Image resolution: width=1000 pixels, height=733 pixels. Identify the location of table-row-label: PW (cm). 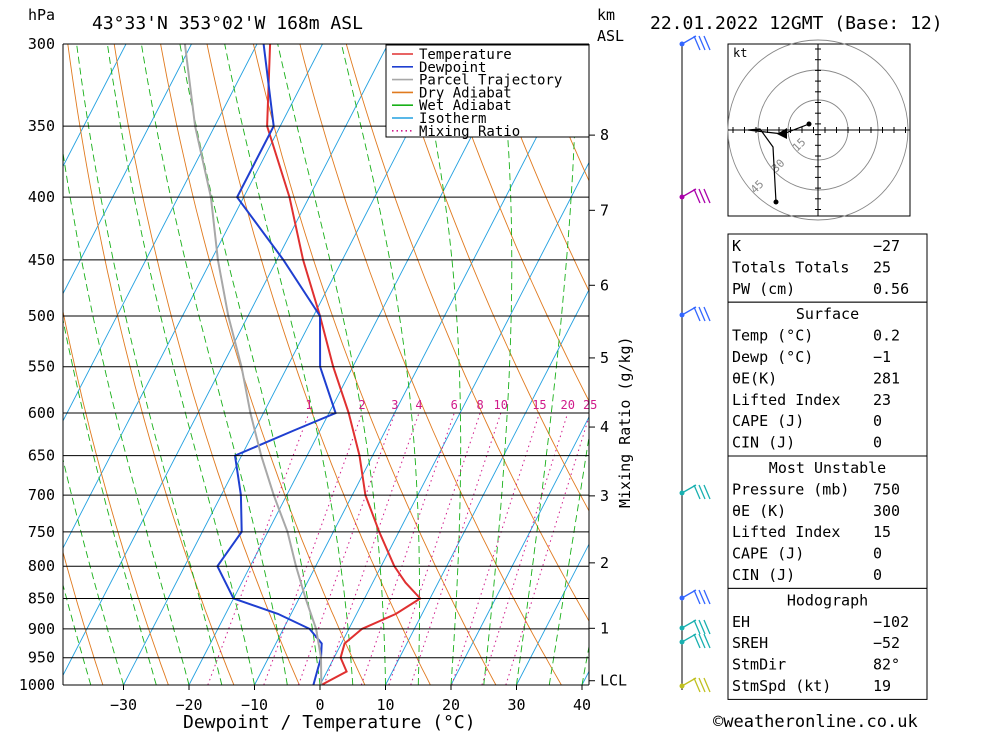
(763, 289).